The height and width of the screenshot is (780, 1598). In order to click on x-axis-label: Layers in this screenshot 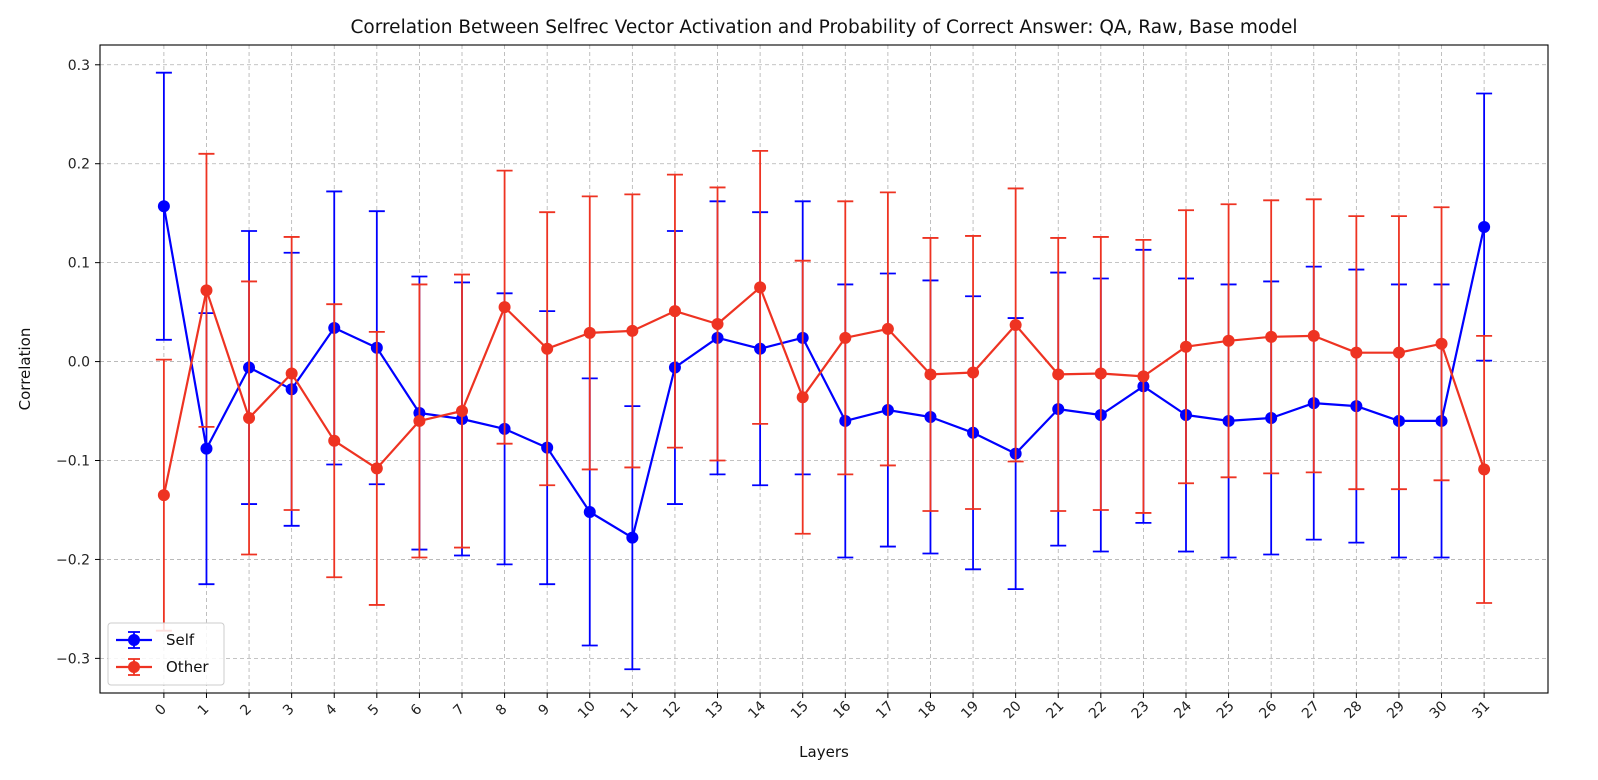, I will do `click(824, 752)`.